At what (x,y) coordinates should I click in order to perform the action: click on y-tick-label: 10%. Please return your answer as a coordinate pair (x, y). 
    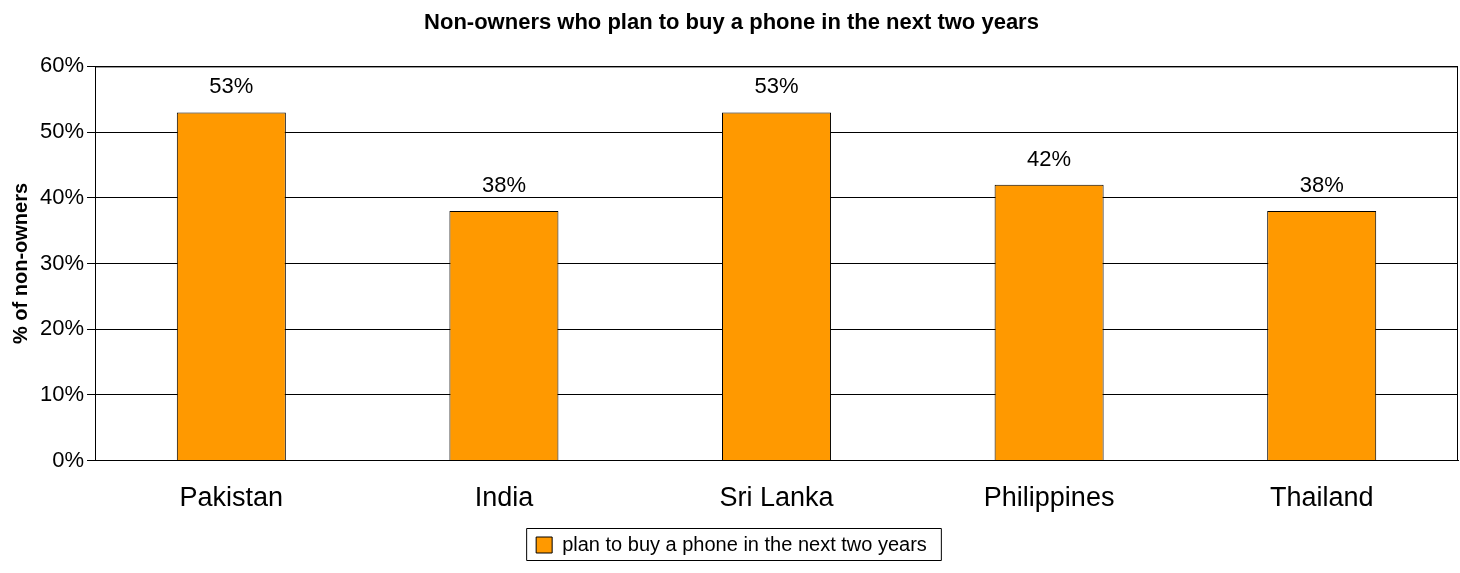
    Looking at the image, I should click on (62, 393).